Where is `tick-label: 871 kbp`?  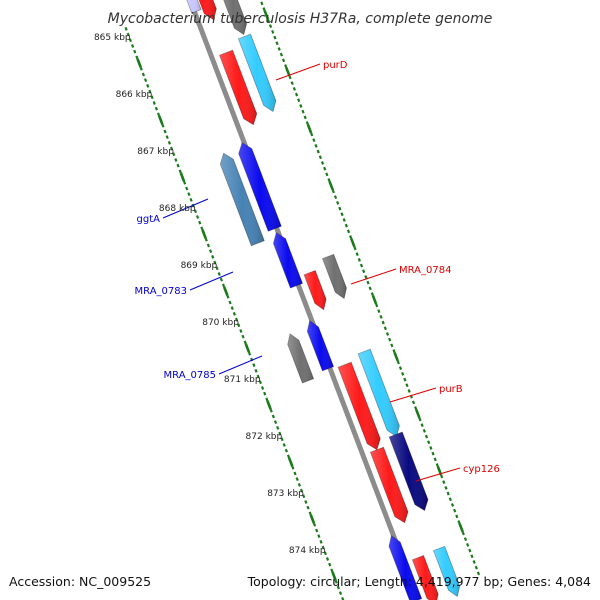 tick-label: 871 kbp is located at coordinates (242, 380).